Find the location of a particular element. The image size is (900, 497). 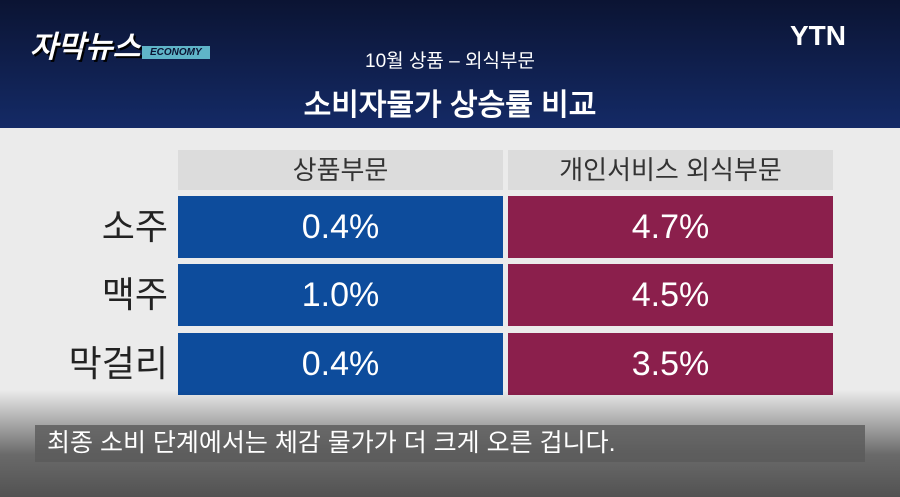

cell: 4.5% is located at coordinates (670, 295).